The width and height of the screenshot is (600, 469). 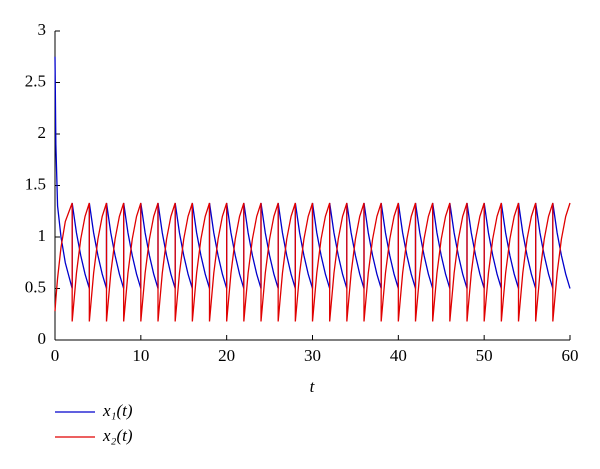 I want to click on x-tick-label: 30, so click(x=312, y=355).